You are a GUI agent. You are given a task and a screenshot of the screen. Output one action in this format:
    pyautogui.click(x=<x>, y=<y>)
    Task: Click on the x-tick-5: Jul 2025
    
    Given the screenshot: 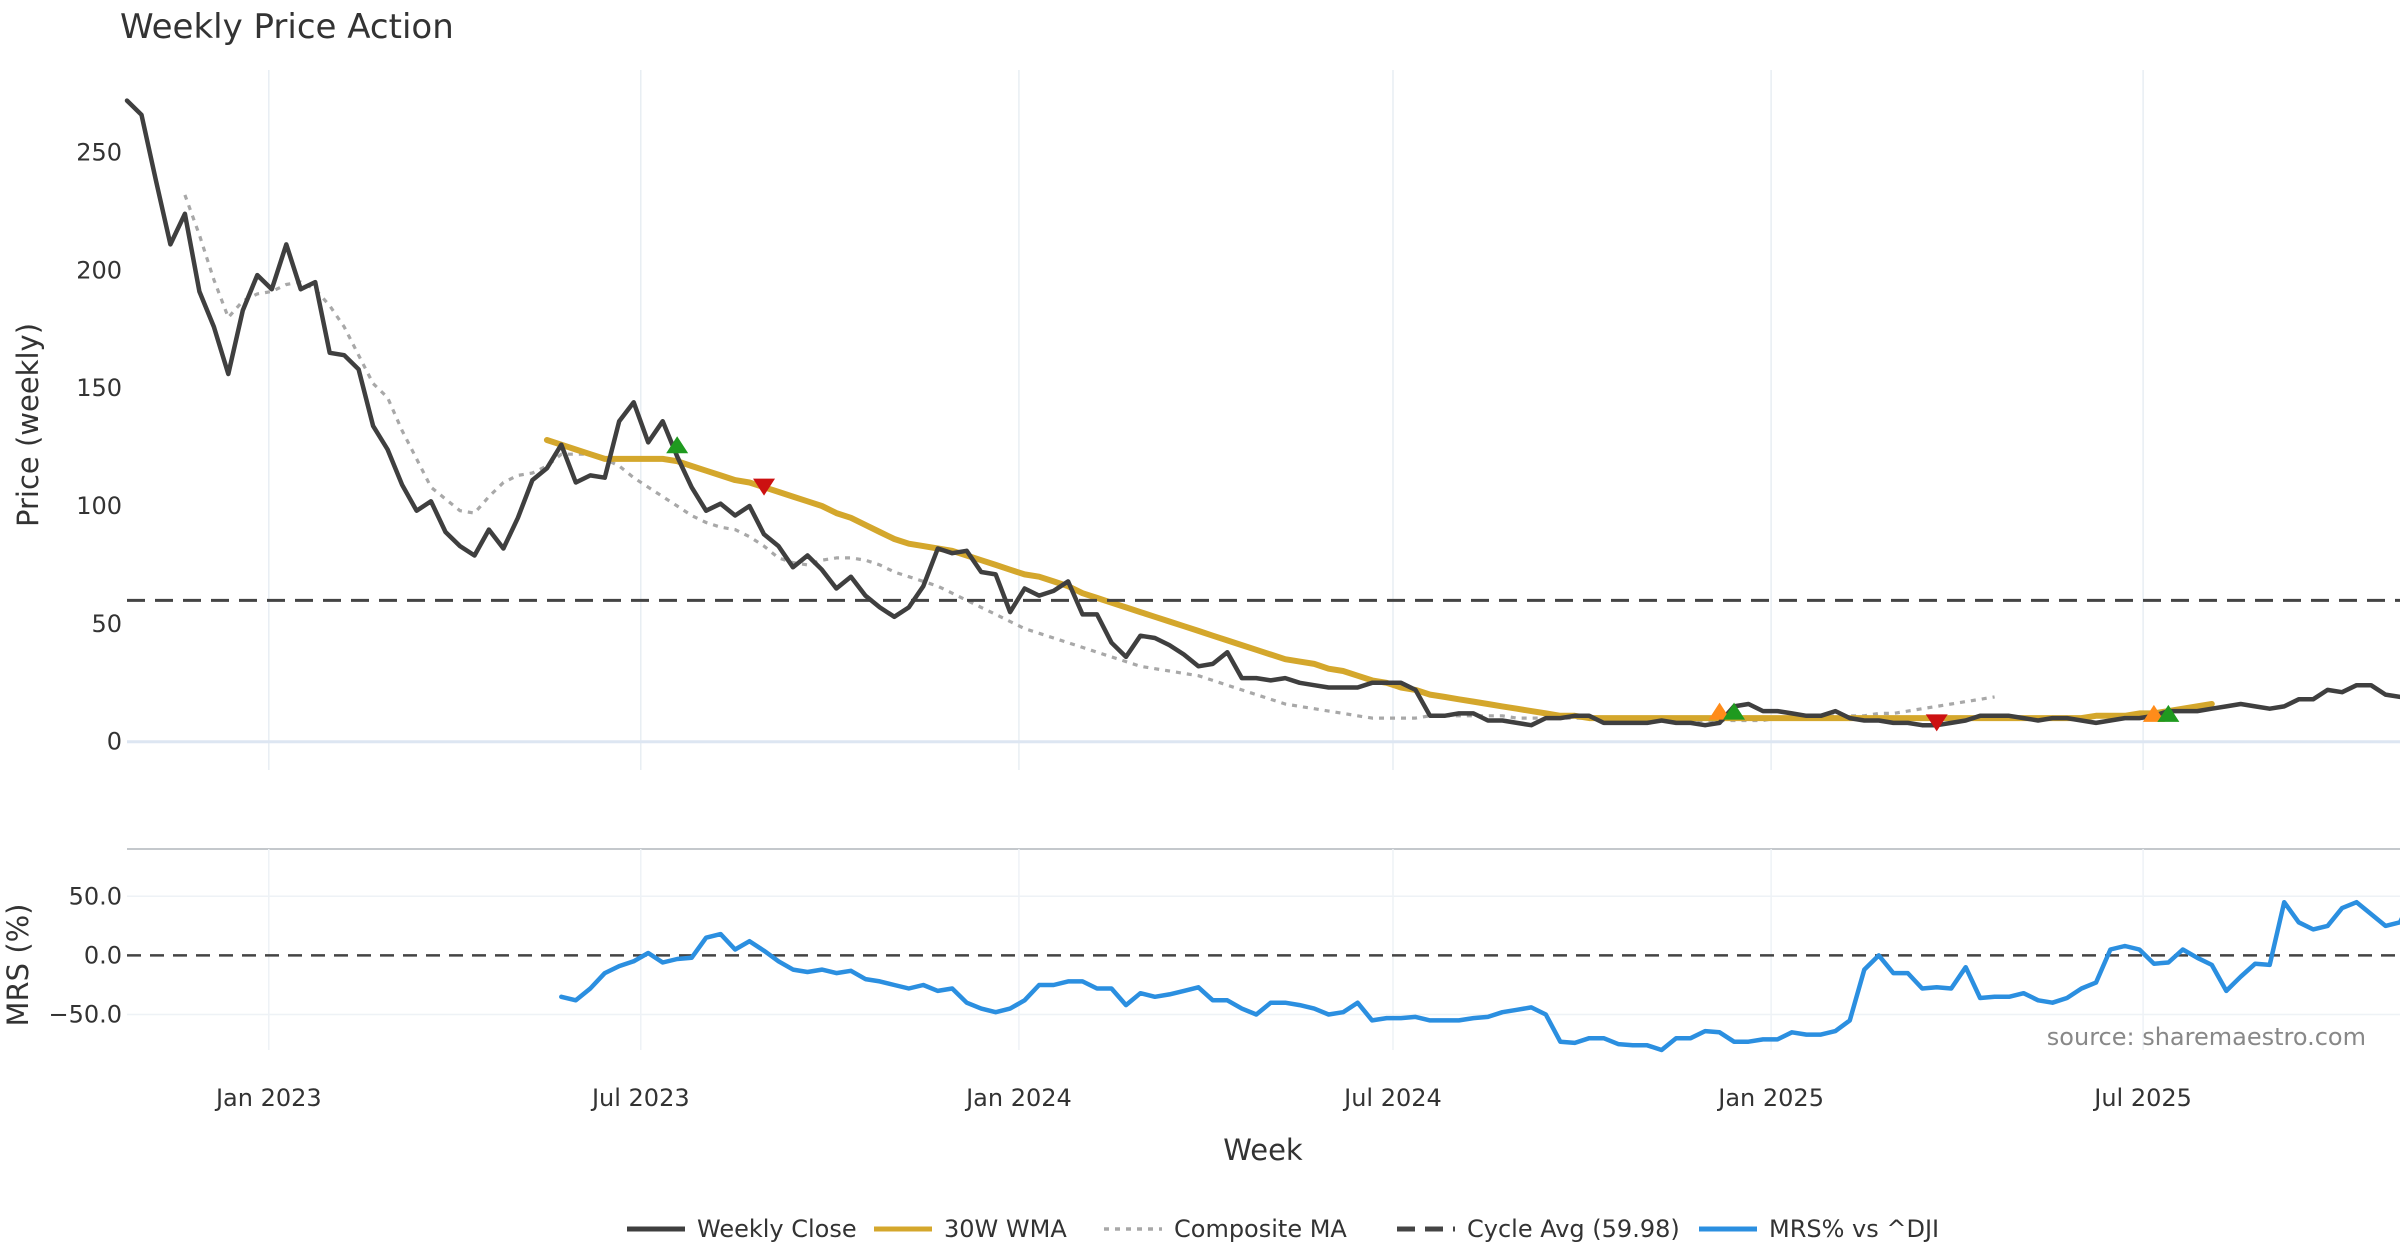 What is the action you would take?
    pyautogui.click(x=2142, y=1098)
    